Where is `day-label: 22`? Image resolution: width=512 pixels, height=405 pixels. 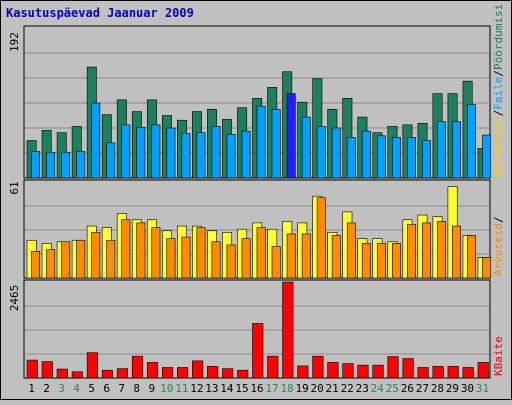
day-label: 22 is located at coordinates (347, 388).